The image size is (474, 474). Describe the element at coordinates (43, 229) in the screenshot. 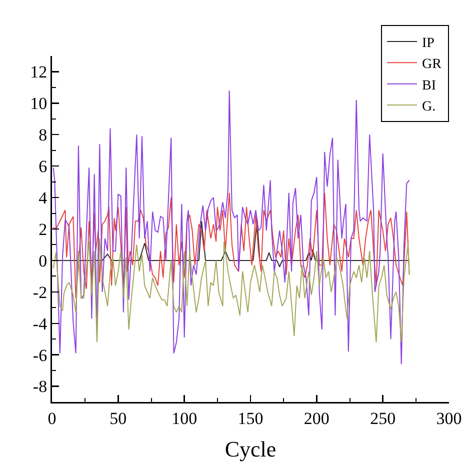

I see `y-tick-label: 2` at that location.